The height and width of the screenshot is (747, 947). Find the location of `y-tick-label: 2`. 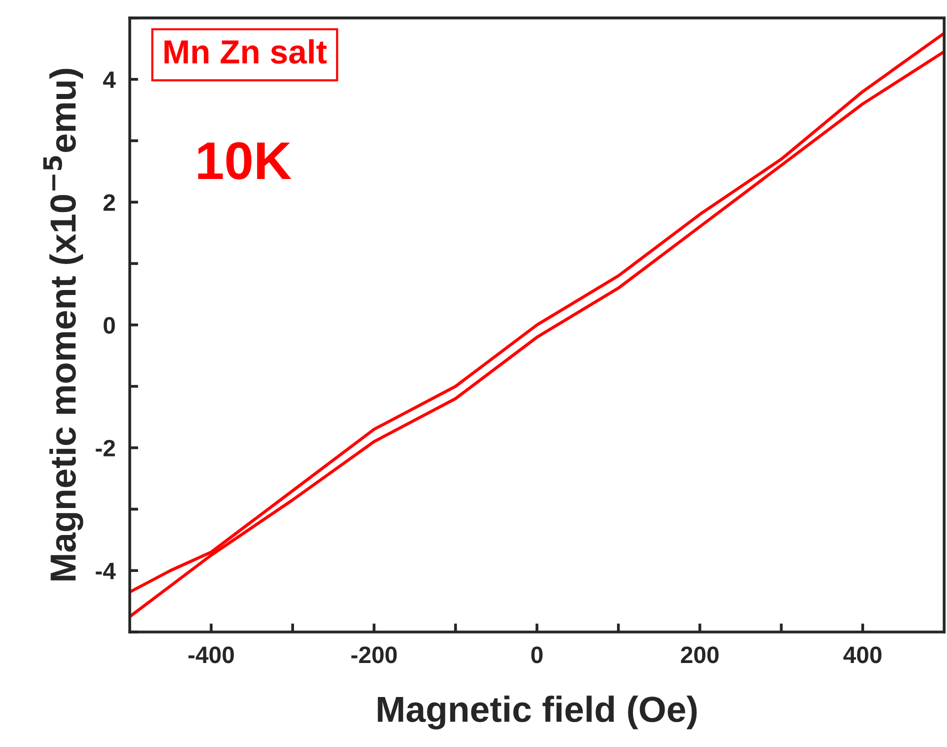

y-tick-label: 2 is located at coordinates (109, 202).